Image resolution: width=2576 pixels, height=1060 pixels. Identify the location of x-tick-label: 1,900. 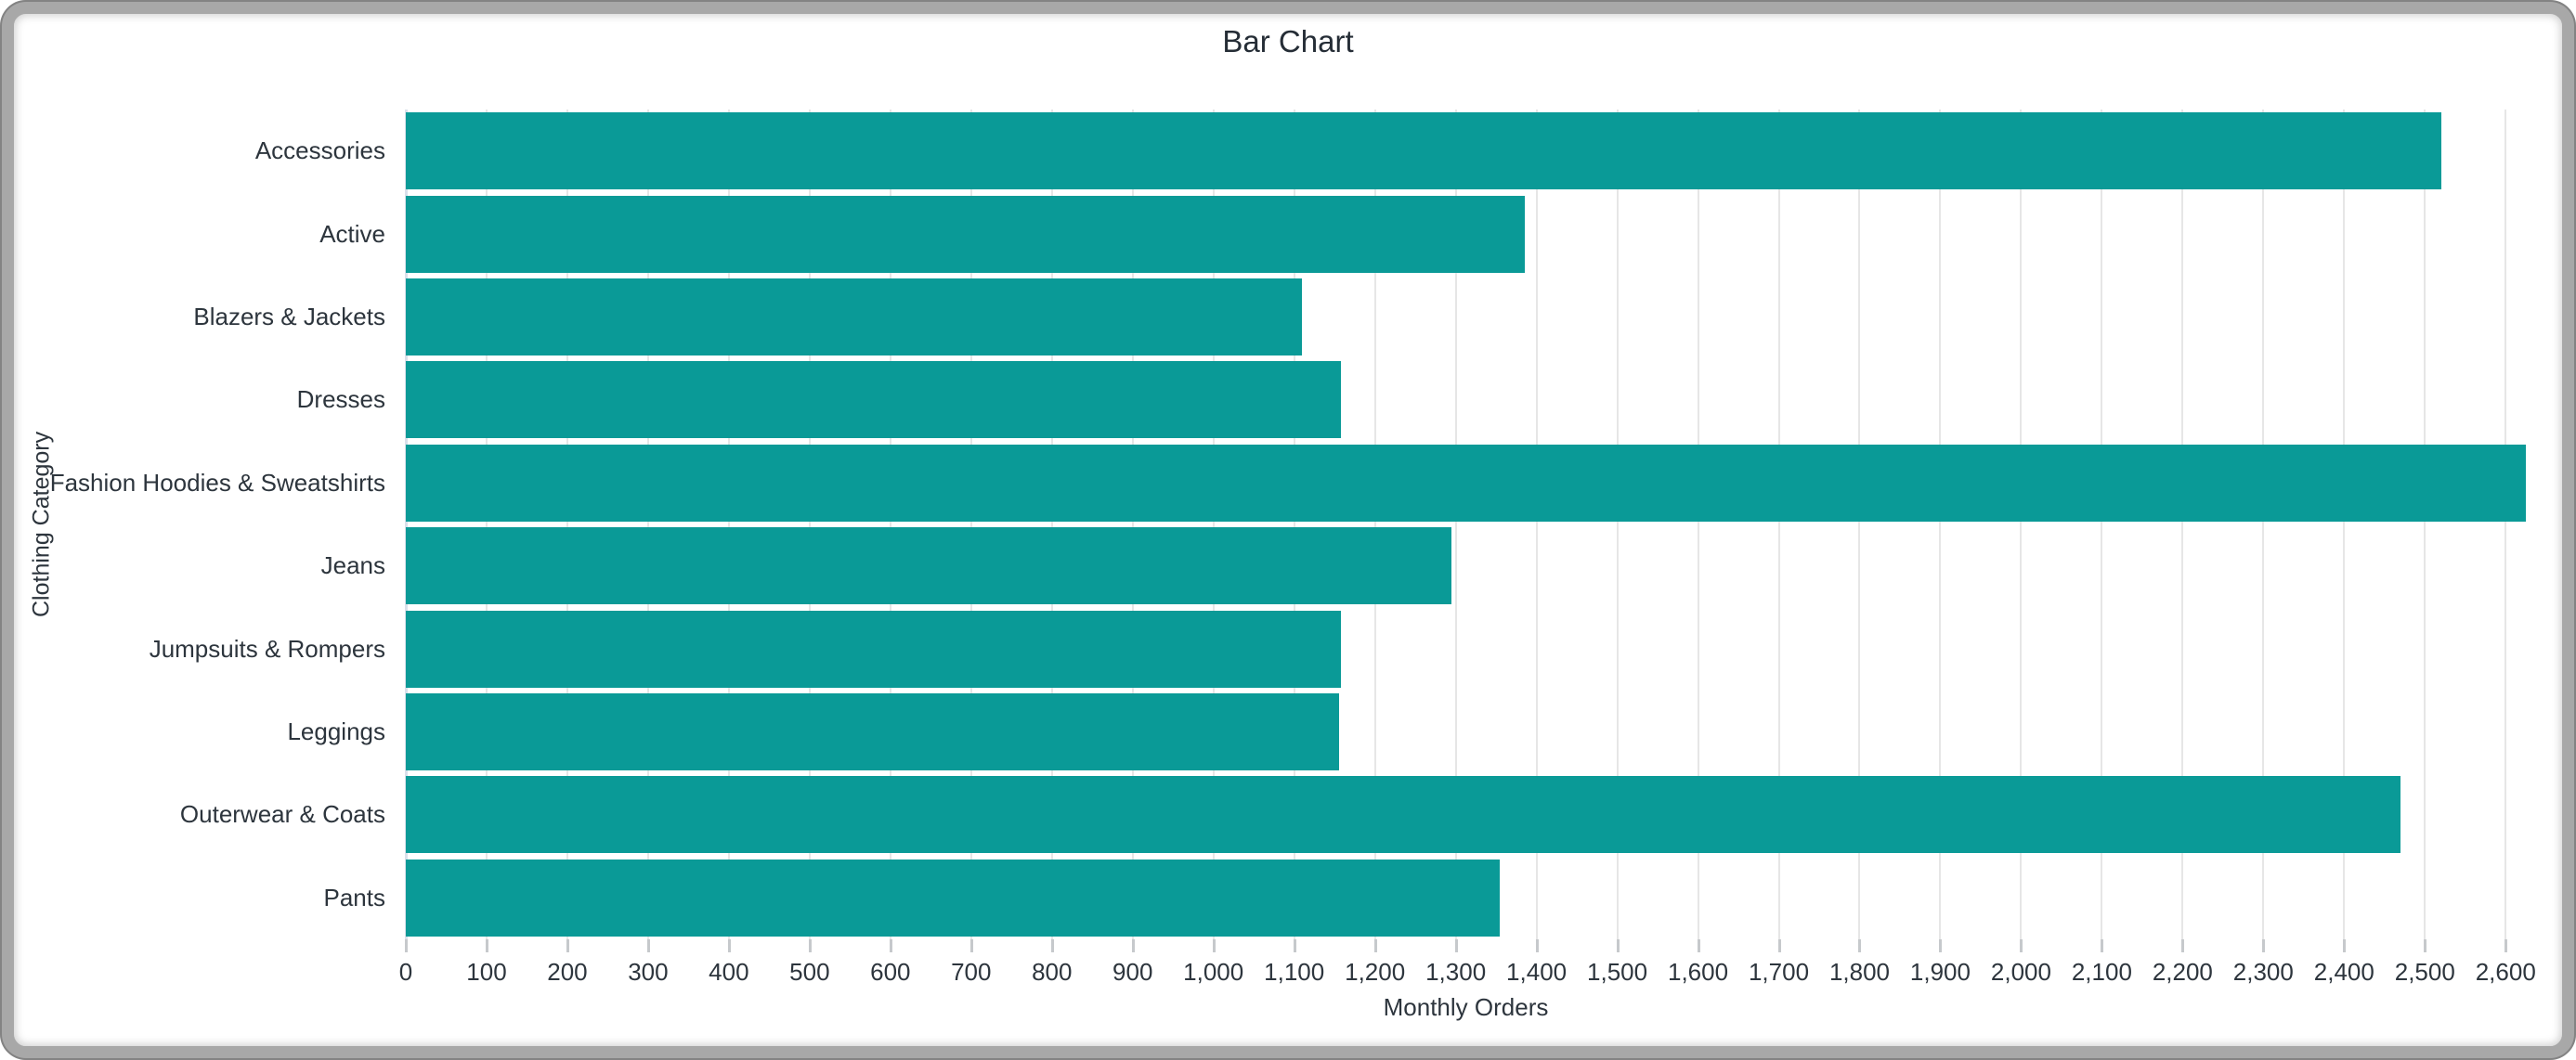
(1940, 972).